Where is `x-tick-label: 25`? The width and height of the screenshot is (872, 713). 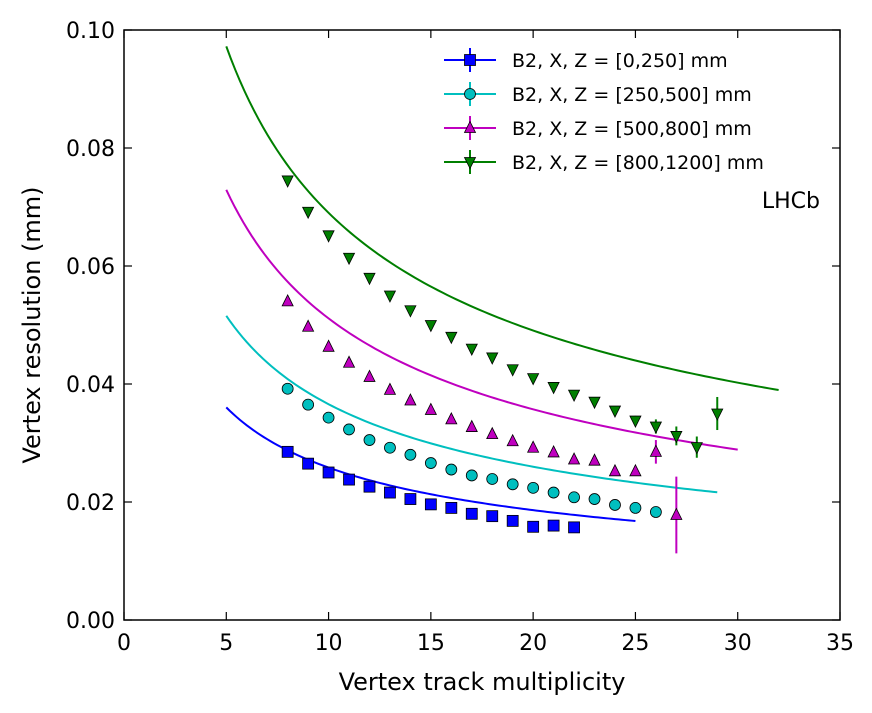 x-tick-label: 25 is located at coordinates (635, 643).